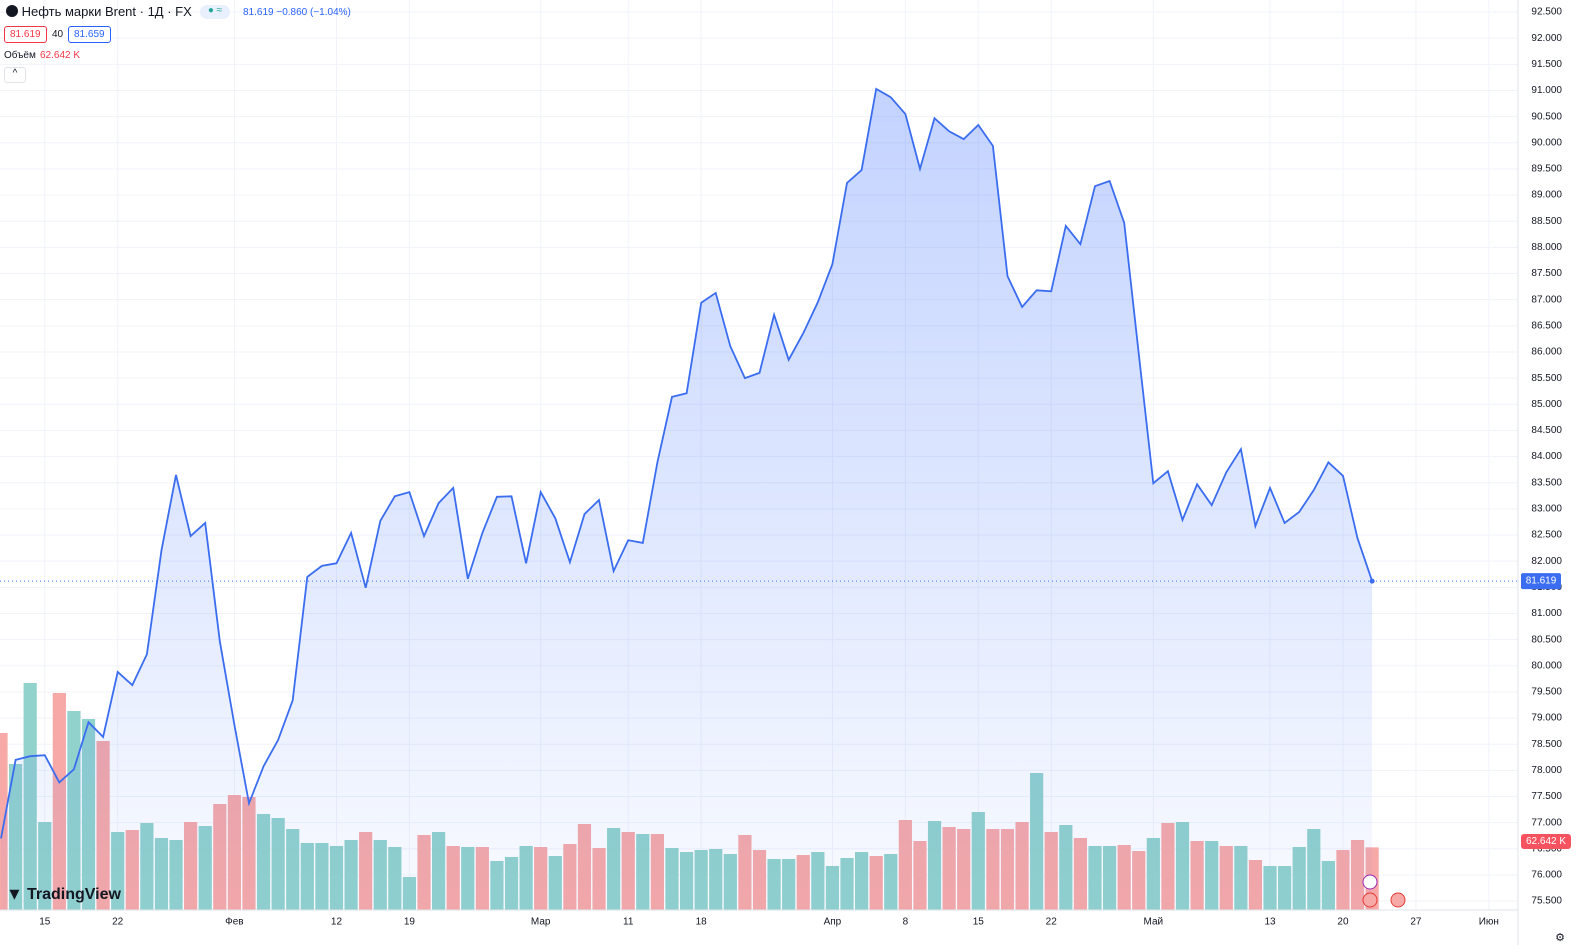 The height and width of the screenshot is (945, 1590). I want to click on logo-mark: ▼, so click(14, 893).